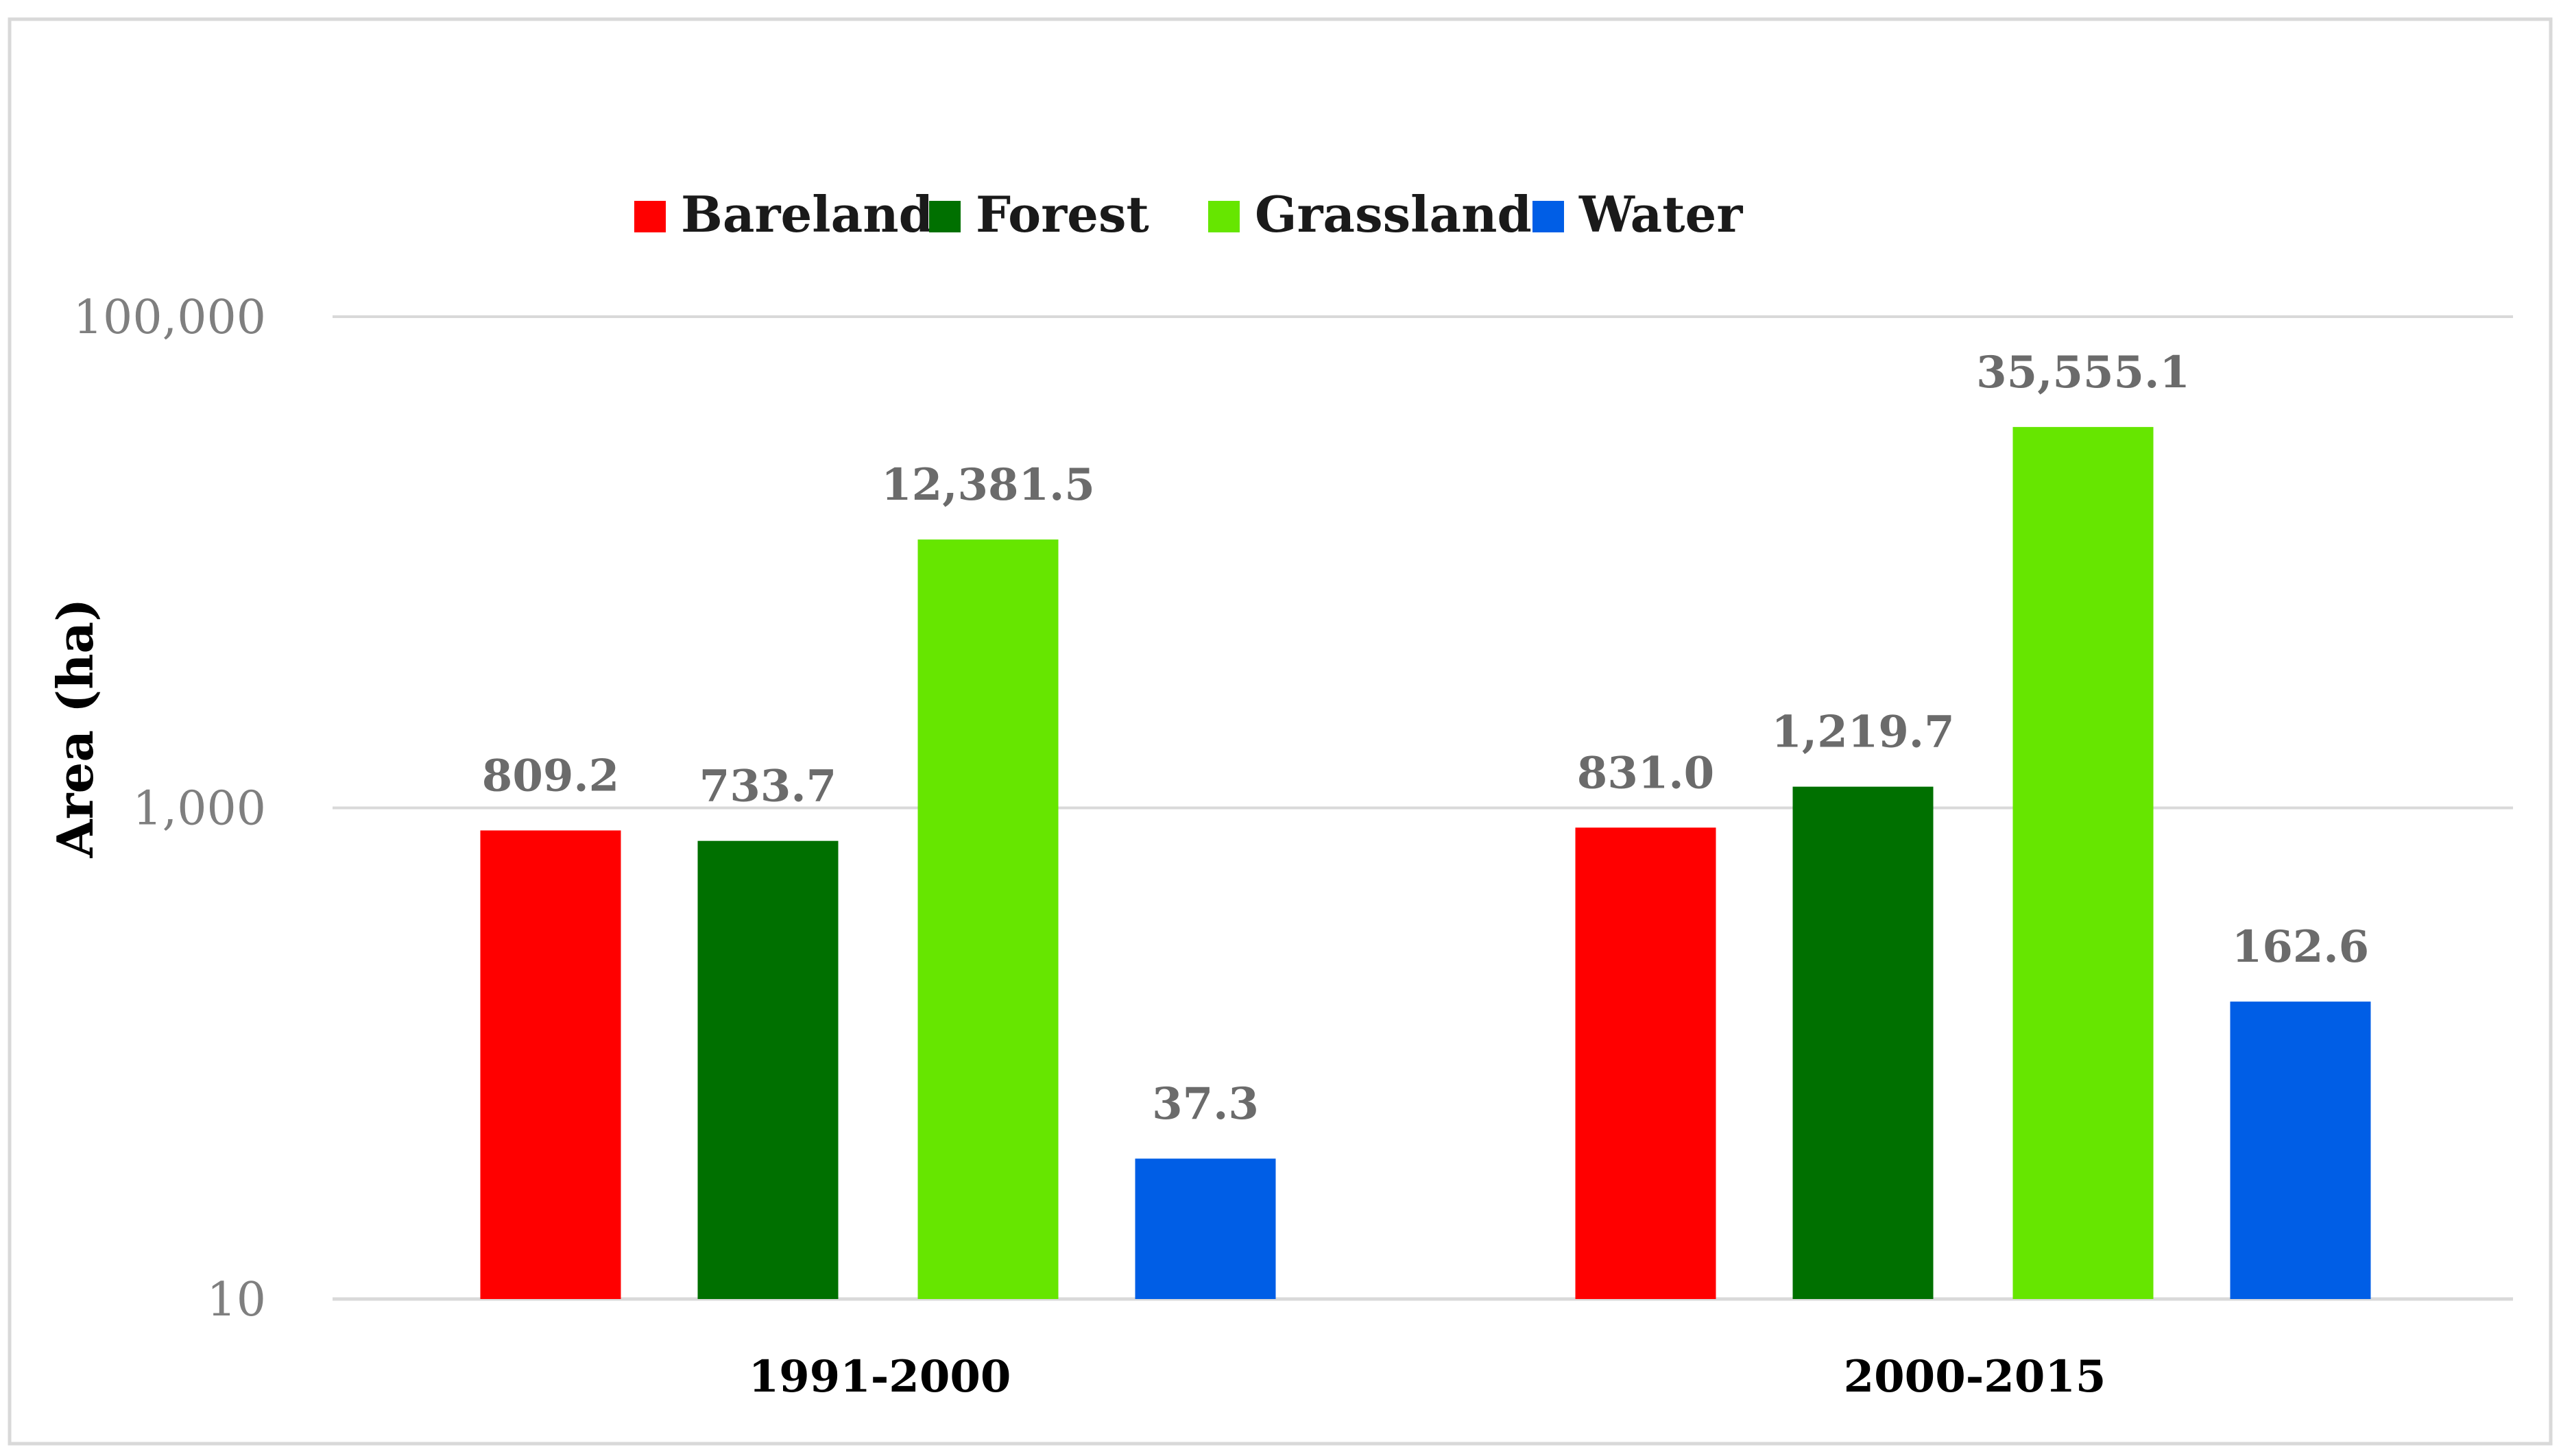  Describe the element at coordinates (1427, 1377) in the screenshot. I see `x-axis-categories: 1991-2000 2000-2015` at that location.